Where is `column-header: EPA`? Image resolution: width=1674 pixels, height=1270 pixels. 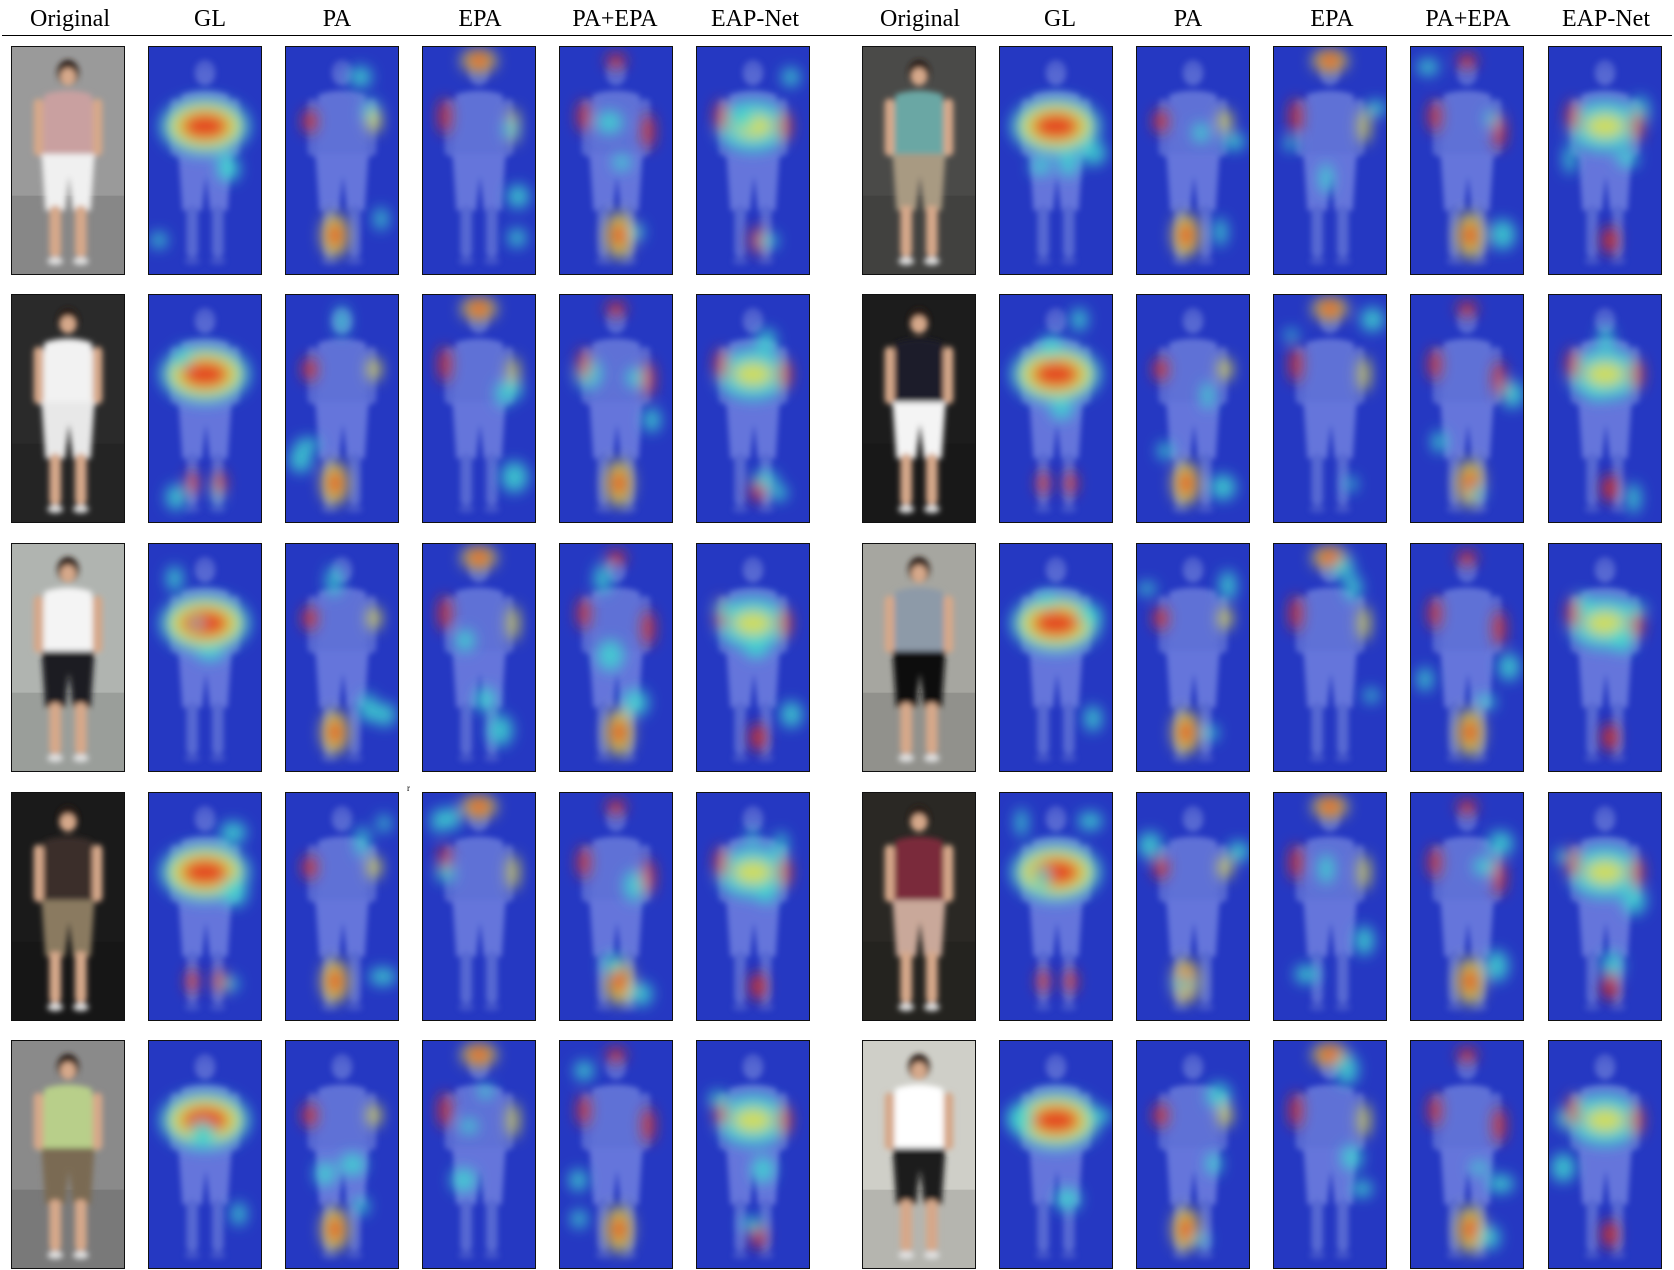
column-header: EPA is located at coordinates (480, 19).